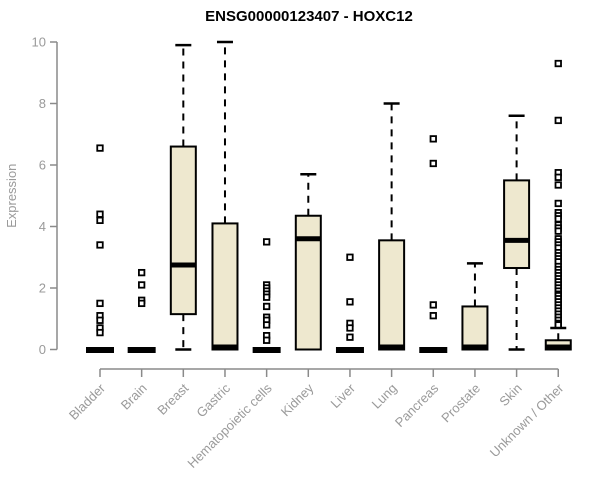  What do you see at coordinates (183, 197) in the screenshot?
I see `box-breast` at bounding box center [183, 197].